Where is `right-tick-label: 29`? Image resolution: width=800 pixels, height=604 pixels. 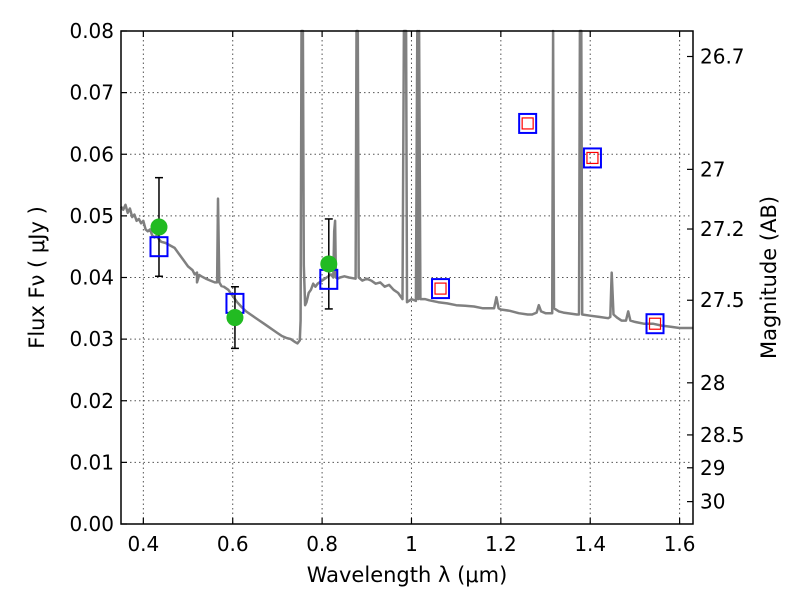
right-tick-label: 29 is located at coordinates (712, 468).